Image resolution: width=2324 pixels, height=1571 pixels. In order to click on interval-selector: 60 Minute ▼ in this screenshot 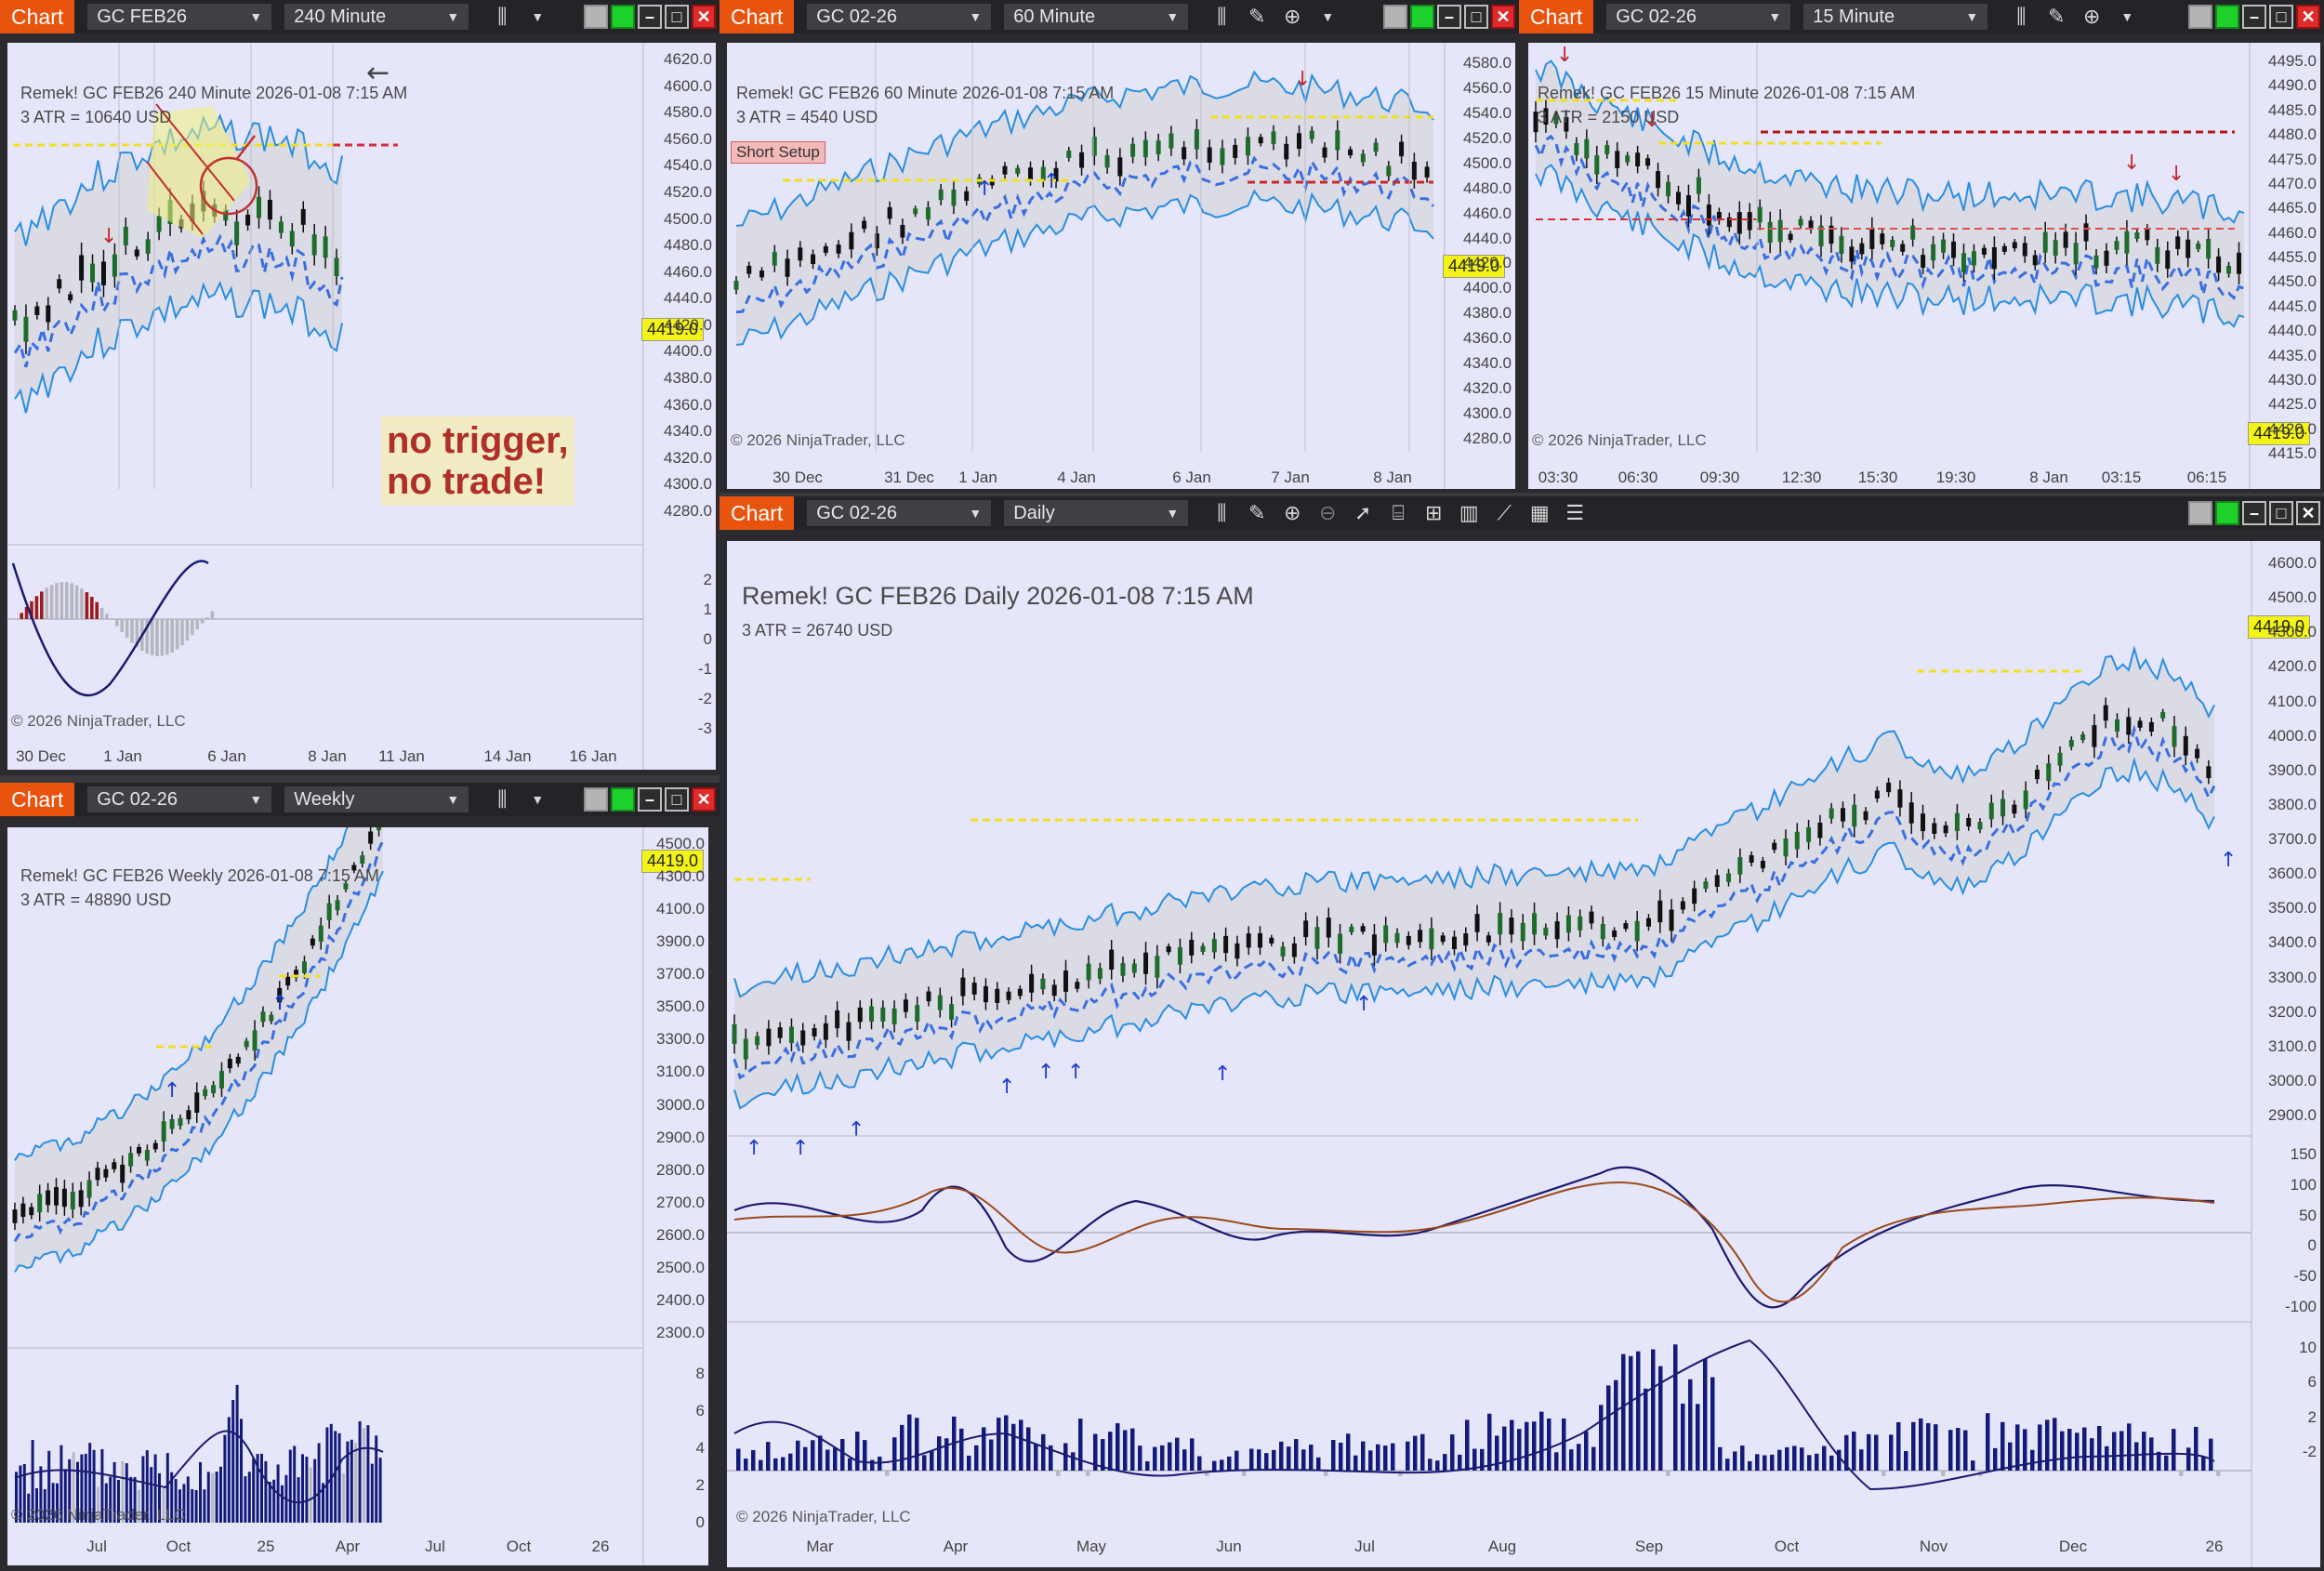, I will do `click(1096, 17)`.